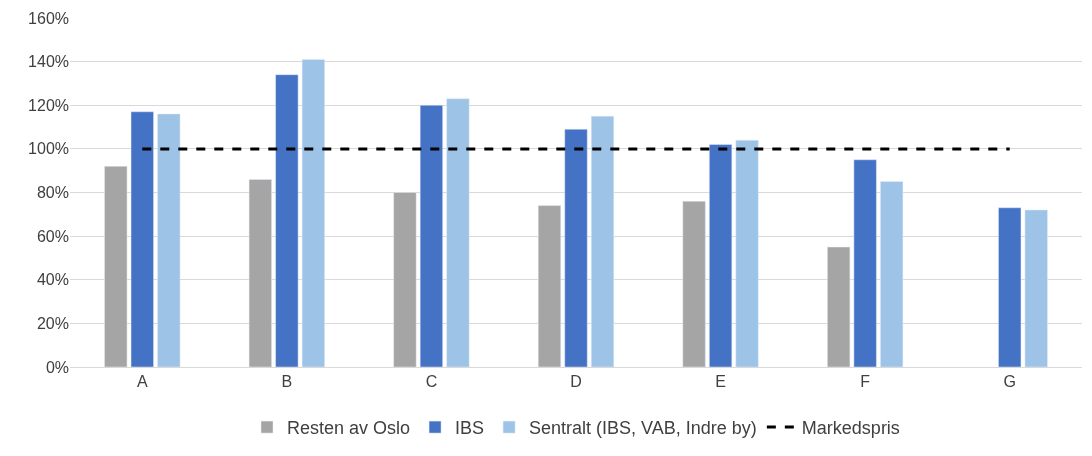 The height and width of the screenshot is (456, 1092). What do you see at coordinates (470, 428) in the screenshot?
I see `legend-label: IBS` at bounding box center [470, 428].